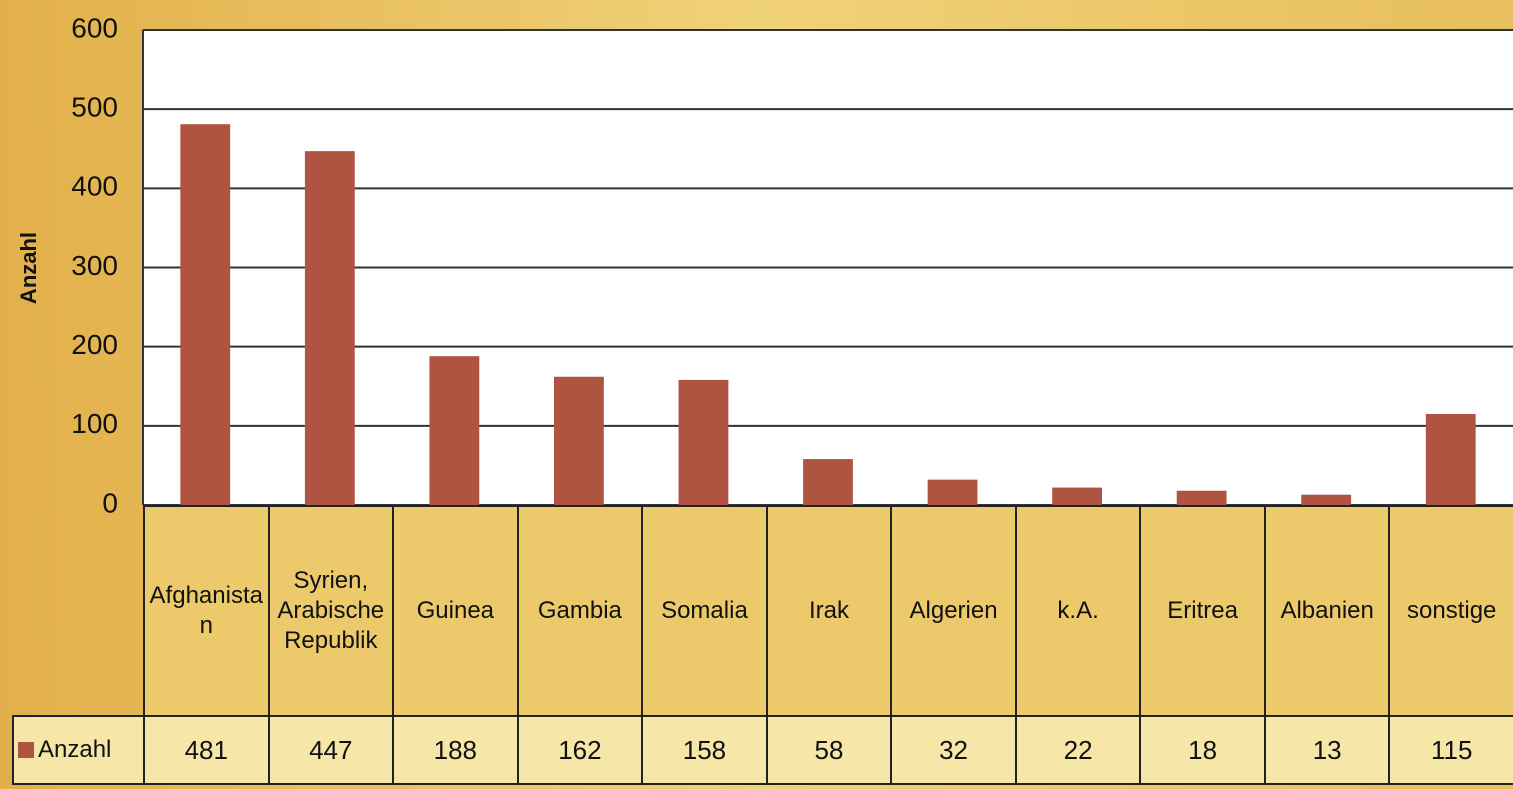 The image size is (1513, 789). I want to click on value-cell: 447, so click(331, 750).